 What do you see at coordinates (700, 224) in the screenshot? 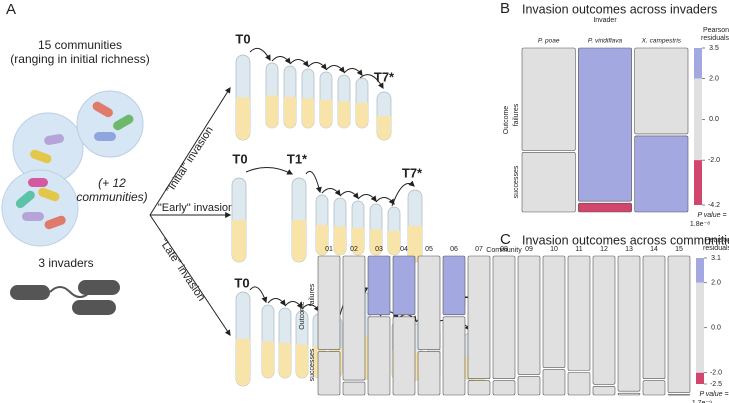
I see `p-value: 1.8e⁻⁸` at bounding box center [700, 224].